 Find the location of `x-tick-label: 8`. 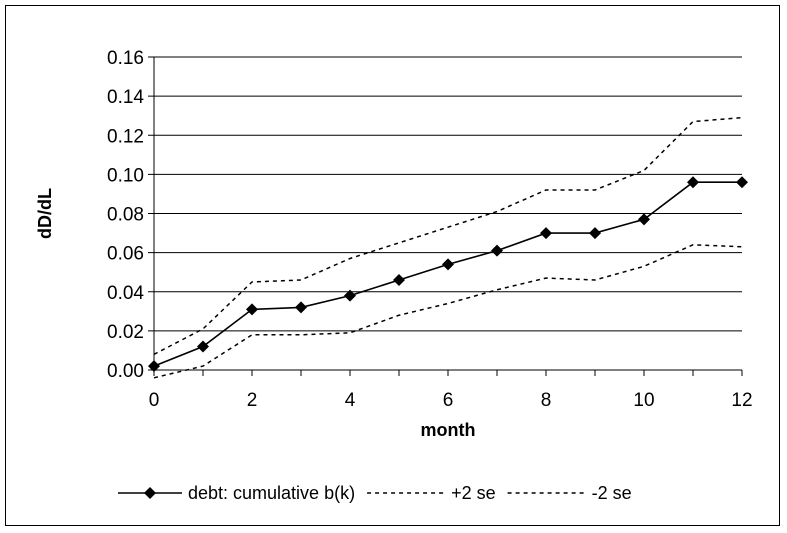

x-tick-label: 8 is located at coordinates (546, 400).